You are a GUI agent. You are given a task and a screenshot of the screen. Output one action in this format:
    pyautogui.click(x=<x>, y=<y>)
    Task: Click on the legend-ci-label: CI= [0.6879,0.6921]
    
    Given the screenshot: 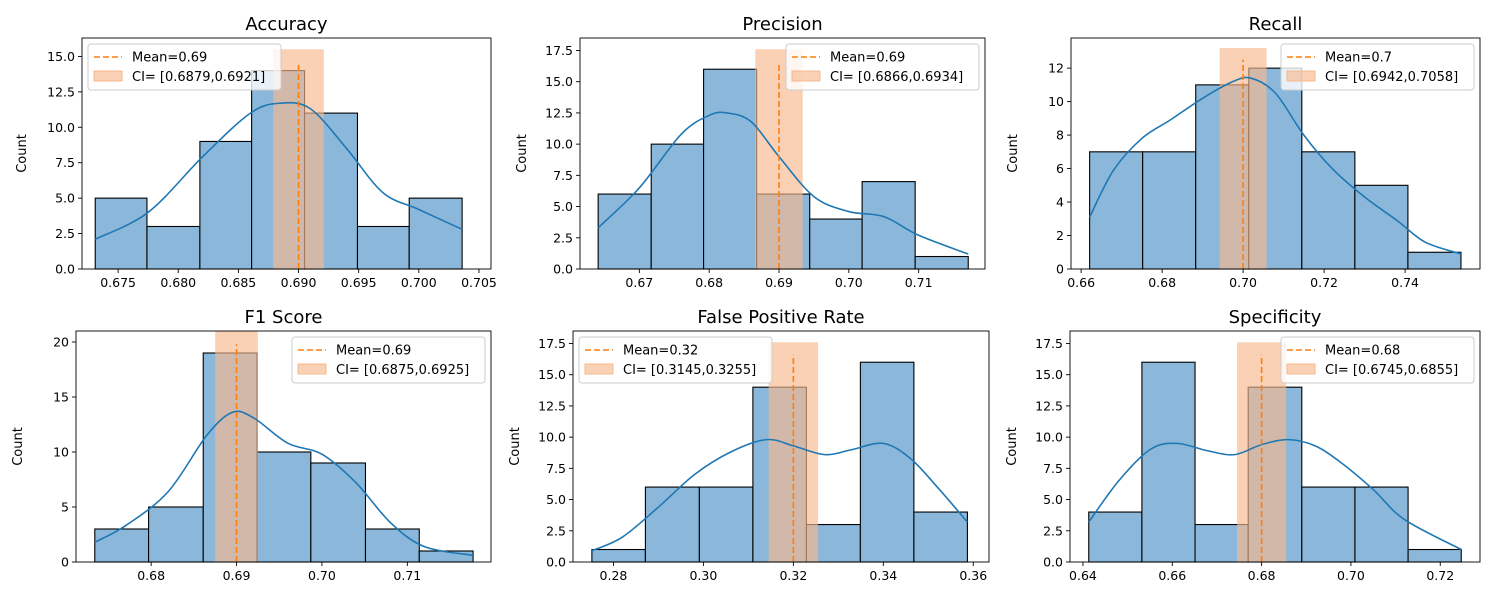 What is the action you would take?
    pyautogui.click(x=198, y=77)
    